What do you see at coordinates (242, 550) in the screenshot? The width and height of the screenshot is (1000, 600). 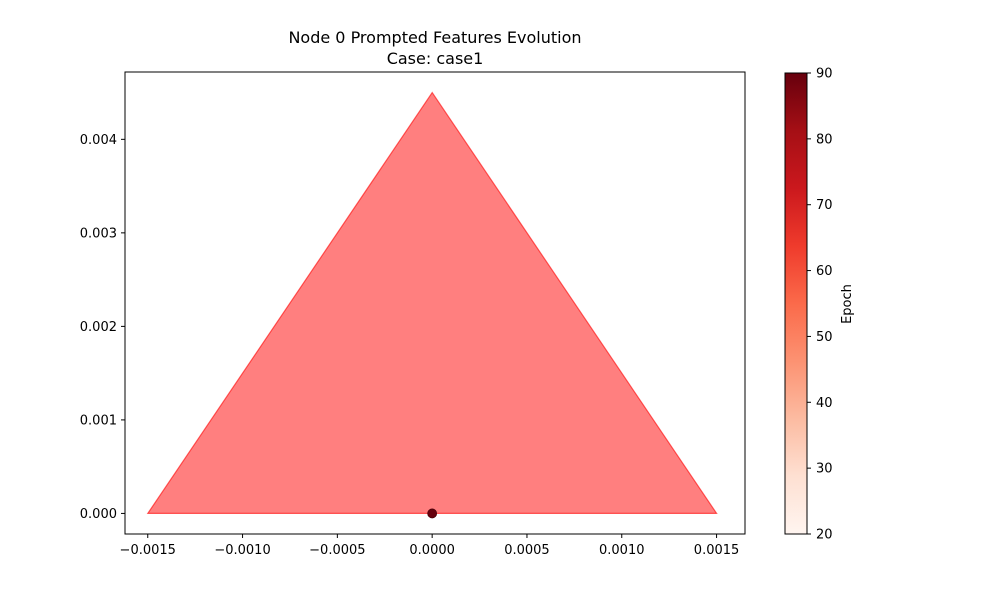 I see `x-tick-label: −0.0010` at bounding box center [242, 550].